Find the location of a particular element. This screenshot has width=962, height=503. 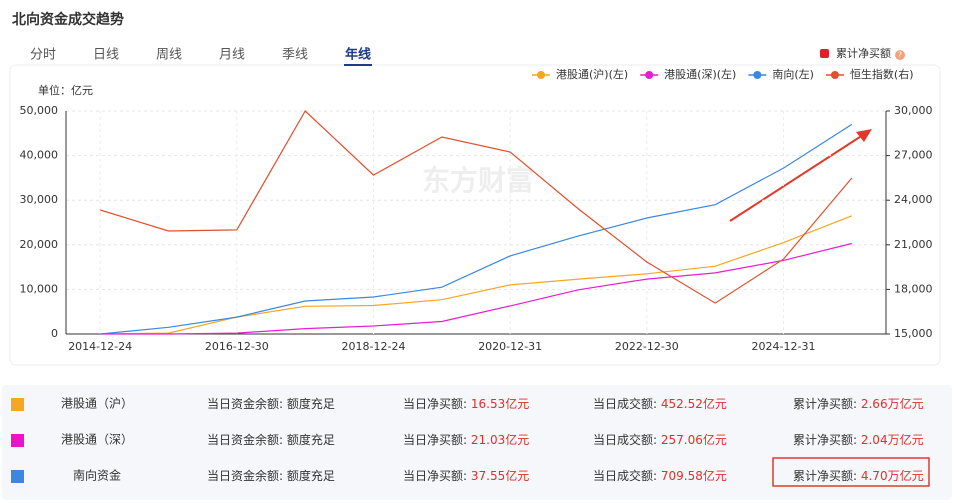

cell-value: 709.58亿元 is located at coordinates (694, 475).